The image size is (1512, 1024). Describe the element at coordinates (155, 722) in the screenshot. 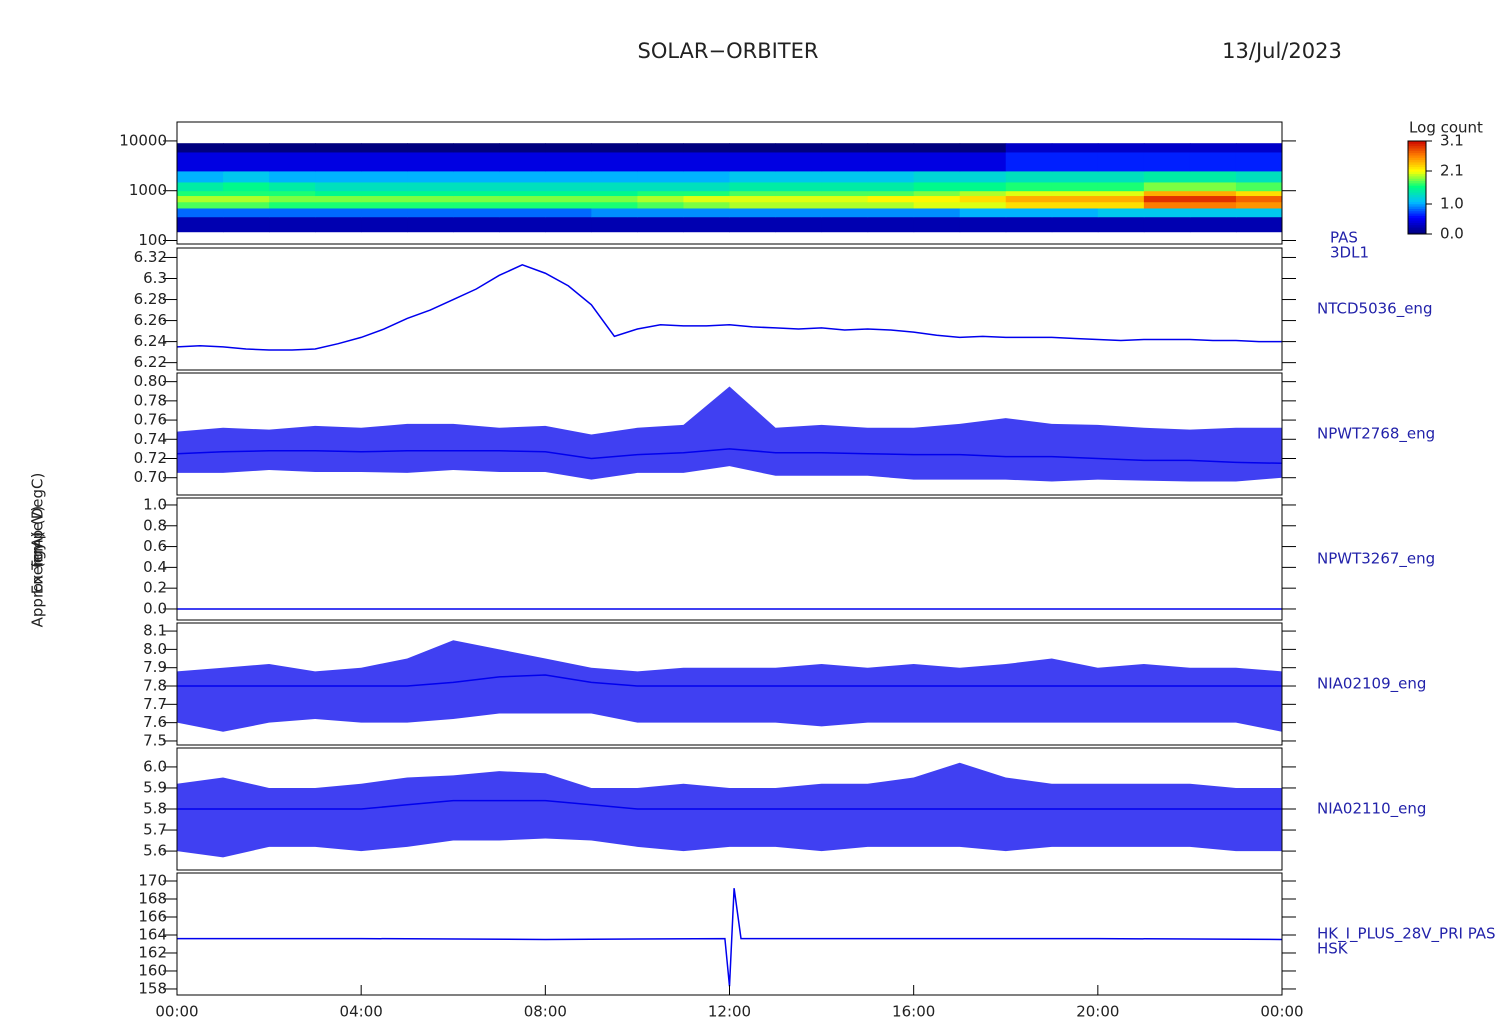

I see `y-tick-label: 7.6` at that location.